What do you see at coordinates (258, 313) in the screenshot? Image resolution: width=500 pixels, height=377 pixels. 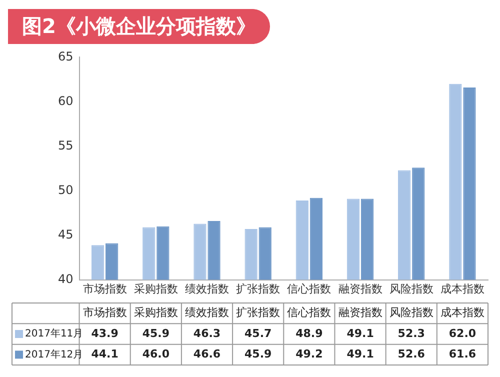 I see `category-label: 扩张指数` at bounding box center [258, 313].